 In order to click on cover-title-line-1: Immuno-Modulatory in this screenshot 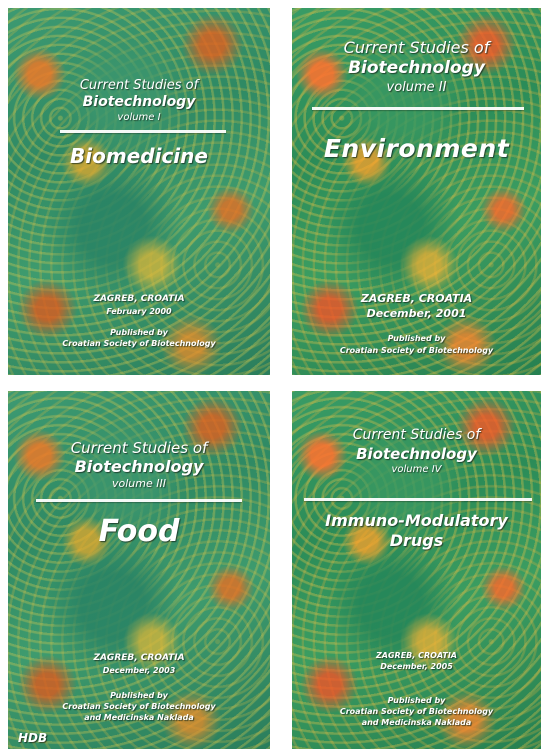, I will do `click(416, 520)`.